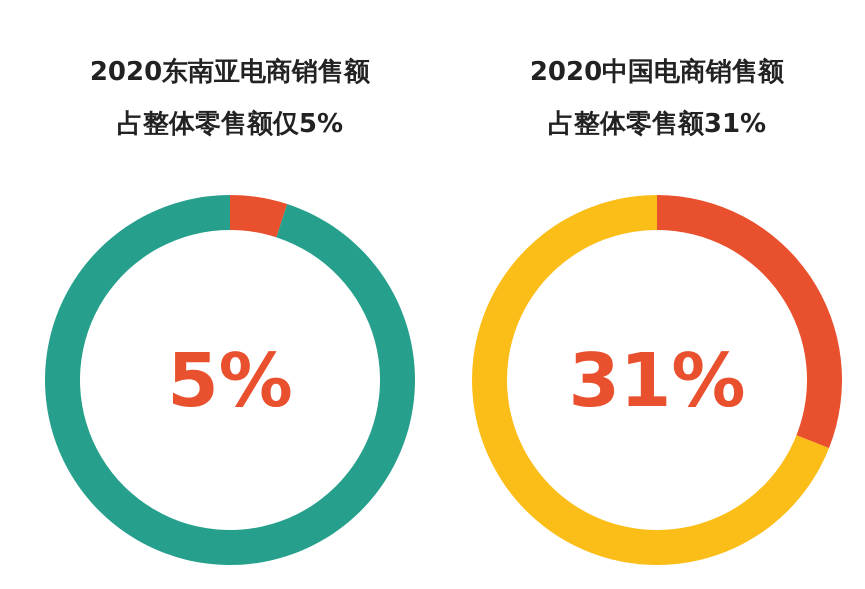 The height and width of the screenshot is (589, 865). I want to click on chart-title: 2020东南亚电商销售额, so click(231, 72).